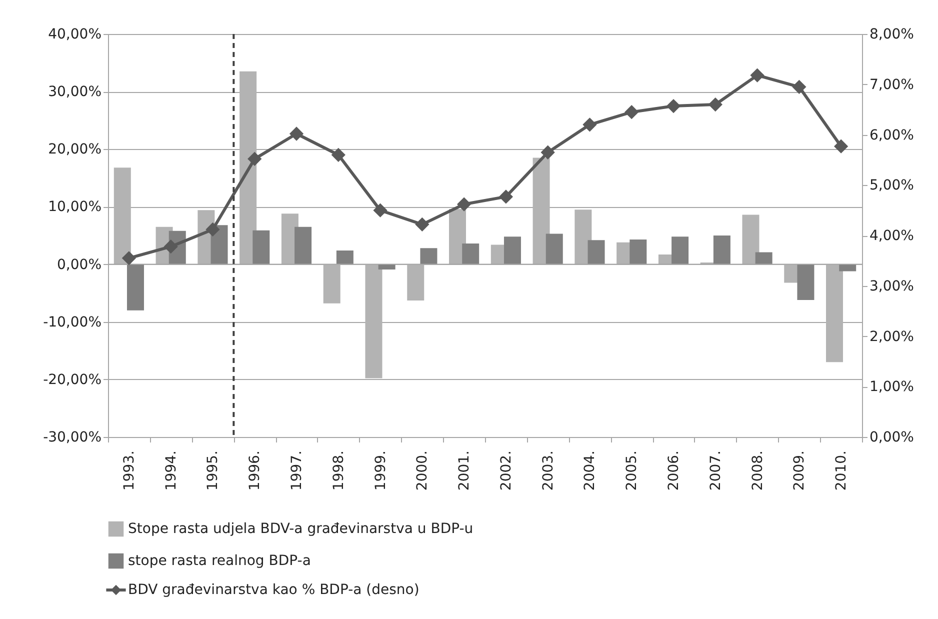 The image size is (938, 619). What do you see at coordinates (274, 590) in the screenshot?
I see `legend-label: BDV građevinarstva kao % BDP-a (desno)` at bounding box center [274, 590].